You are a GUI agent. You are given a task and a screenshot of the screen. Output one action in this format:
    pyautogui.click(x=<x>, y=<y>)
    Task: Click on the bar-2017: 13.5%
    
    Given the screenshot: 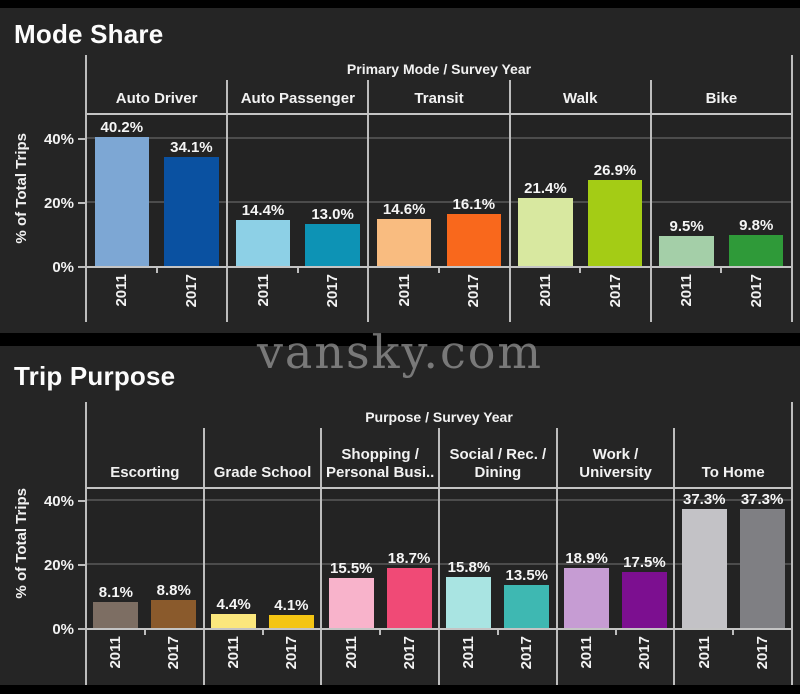 What is the action you would take?
    pyautogui.click(x=527, y=597)
    